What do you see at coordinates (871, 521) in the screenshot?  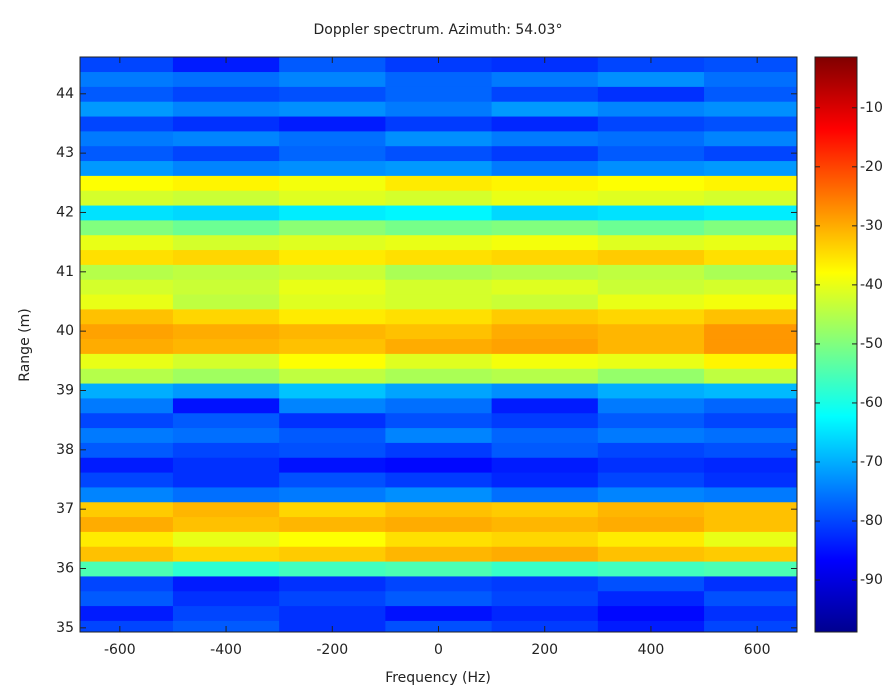 I see `colorbar-tick-label: -80` at bounding box center [871, 521].